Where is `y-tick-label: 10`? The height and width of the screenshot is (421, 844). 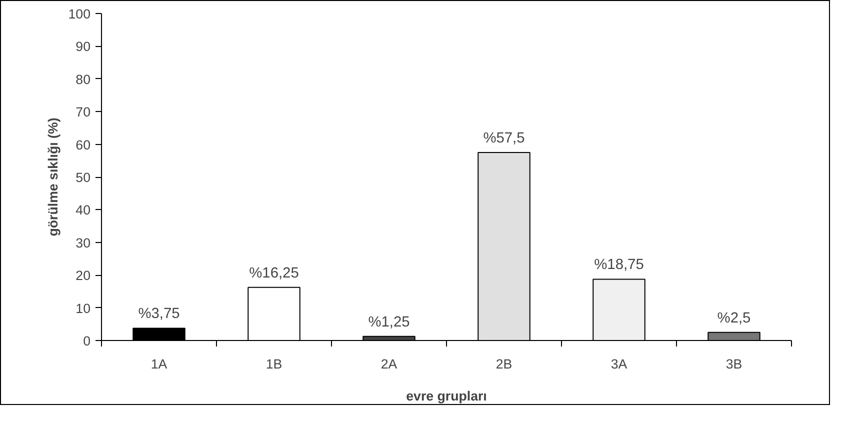 y-tick-label: 10 is located at coordinates (83, 308).